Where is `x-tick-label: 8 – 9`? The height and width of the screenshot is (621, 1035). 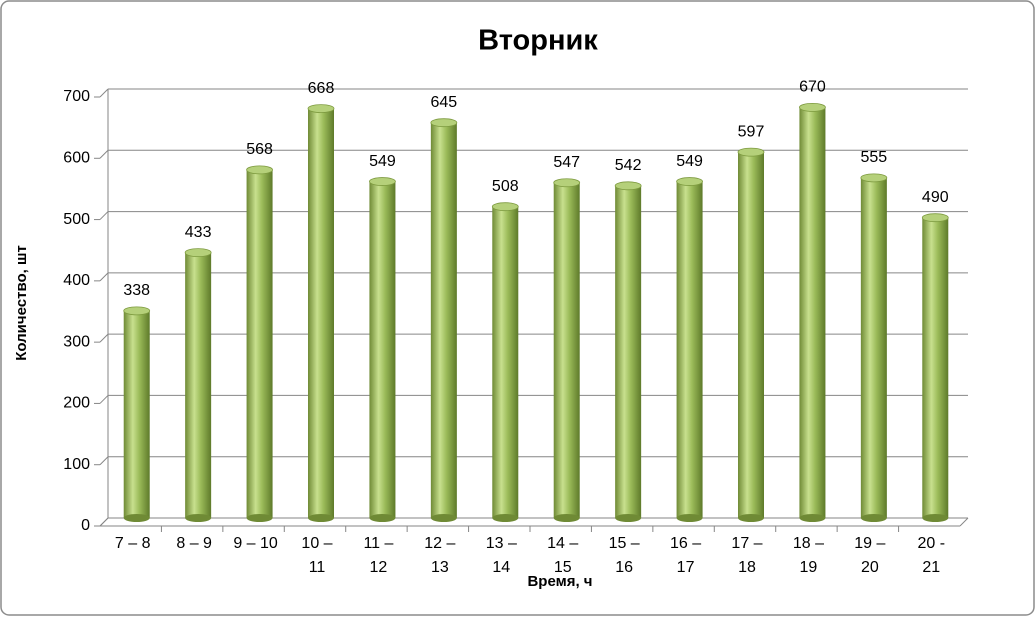
x-tick-label: 8 – 9 is located at coordinates (194, 543).